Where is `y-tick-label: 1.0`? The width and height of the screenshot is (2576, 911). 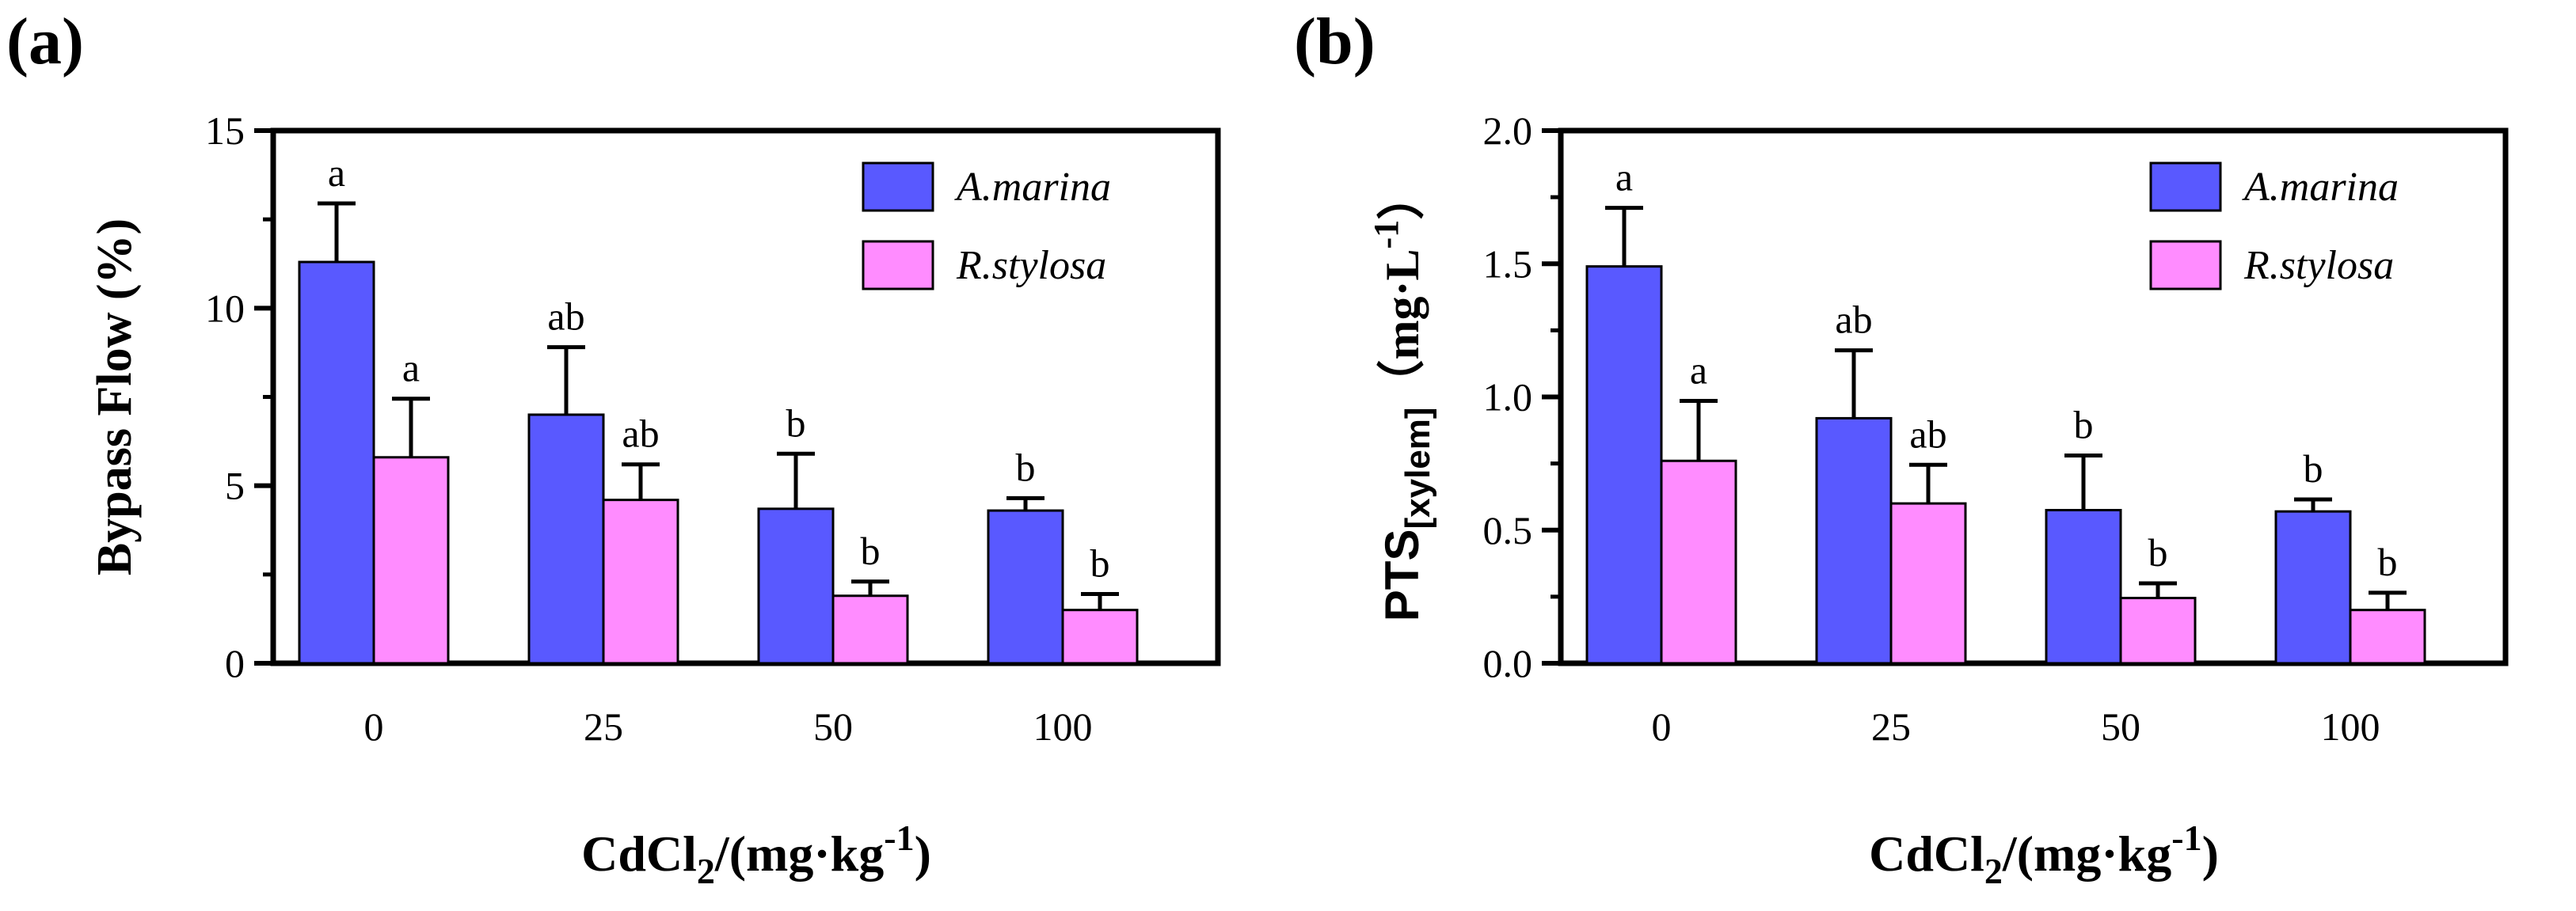 y-tick-label: 1.0 is located at coordinates (1508, 397).